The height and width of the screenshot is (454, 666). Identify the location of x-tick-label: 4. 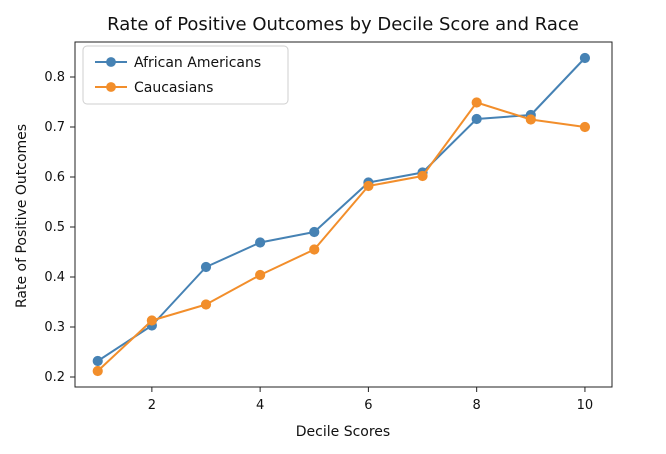
(260, 405).